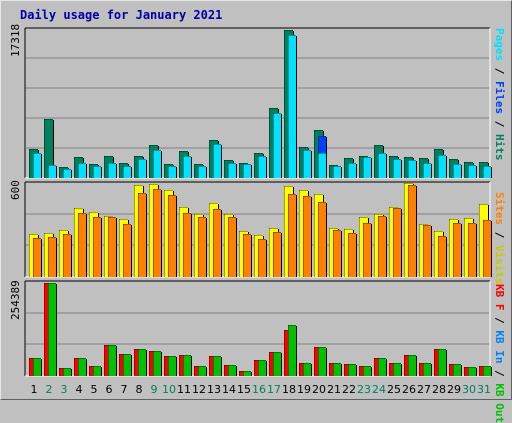 Image resolution: width=512 pixels, height=423 pixels. What do you see at coordinates (409, 389) in the screenshot?
I see `x-tick-label: 26` at bounding box center [409, 389].